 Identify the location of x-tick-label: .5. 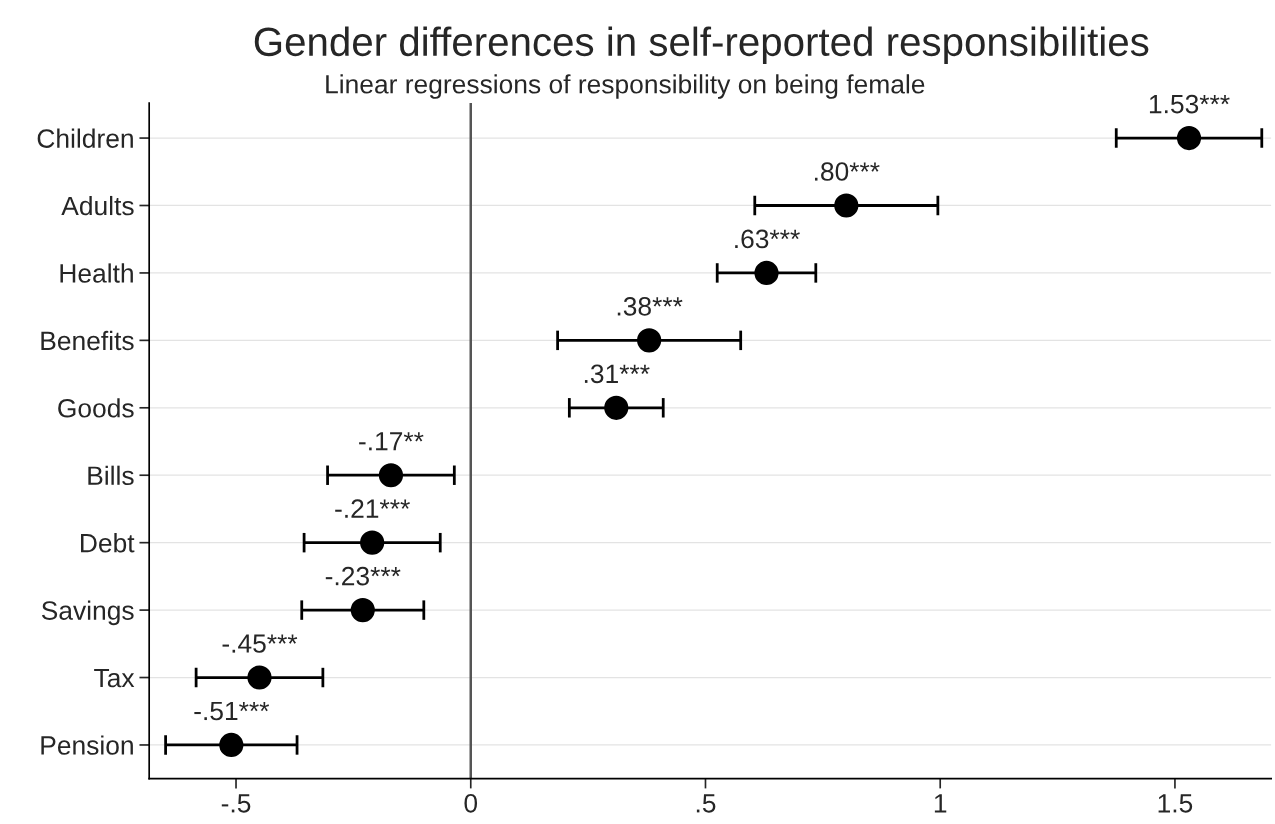
(706, 803).